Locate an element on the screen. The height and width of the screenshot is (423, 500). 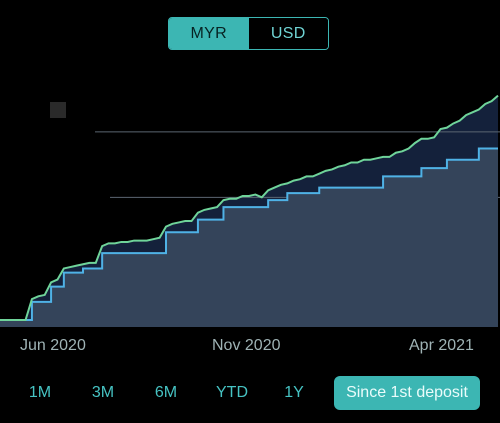
range-6m-button: 6M is located at coordinates (166, 392).